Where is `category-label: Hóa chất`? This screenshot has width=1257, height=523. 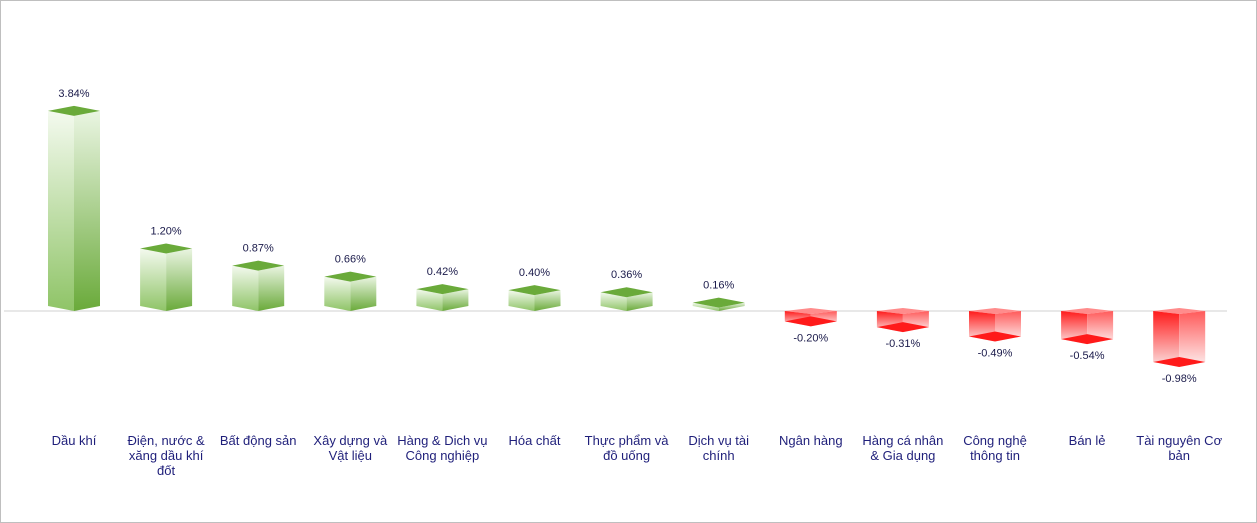
category-label: Hóa chất is located at coordinates (534, 440).